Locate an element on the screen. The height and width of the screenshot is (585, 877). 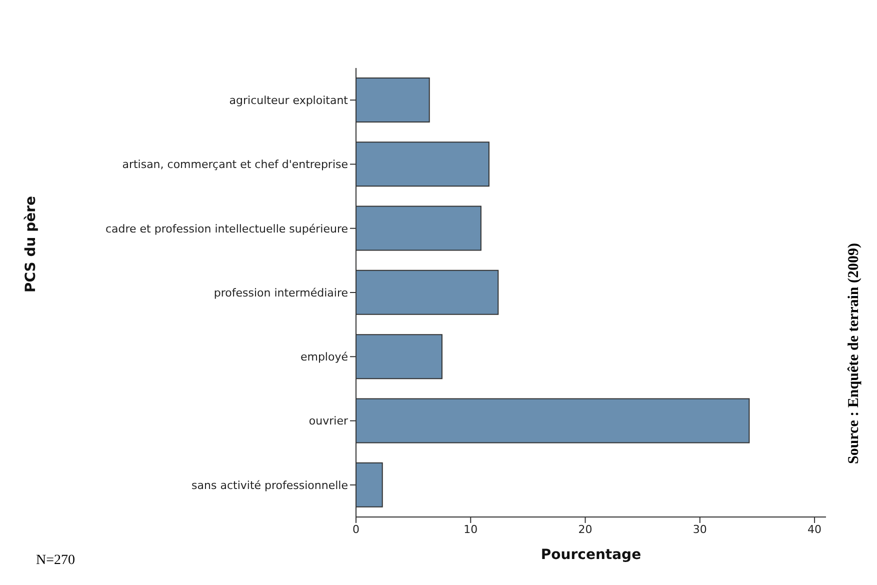
x-tick-label: 10 is located at coordinates (471, 529).